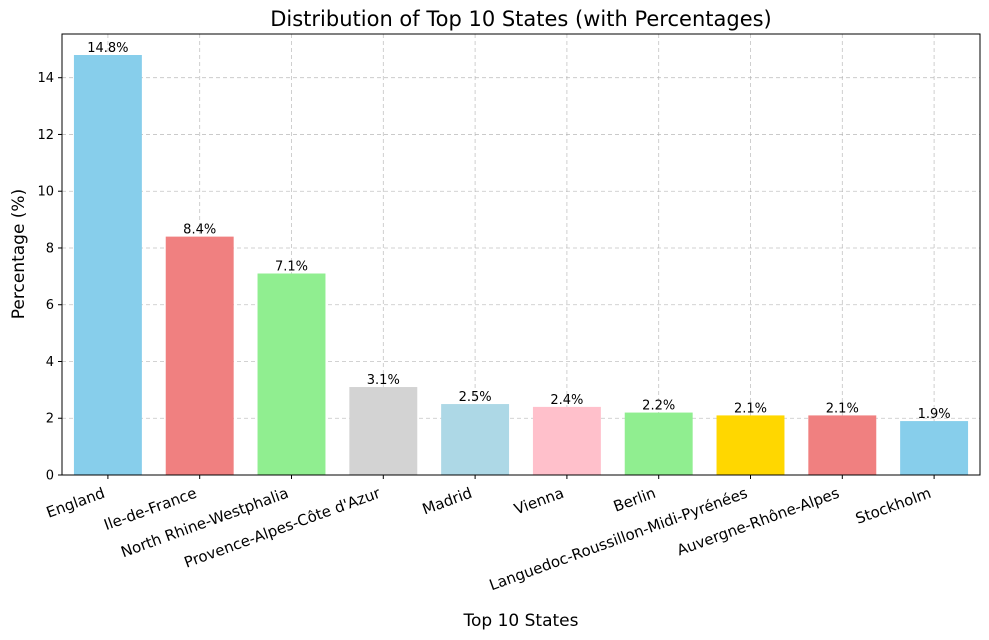 This screenshot has height=640, width=989. Describe the element at coordinates (45, 135) in the screenshot. I see `y-tick-label-6: 12` at that location.